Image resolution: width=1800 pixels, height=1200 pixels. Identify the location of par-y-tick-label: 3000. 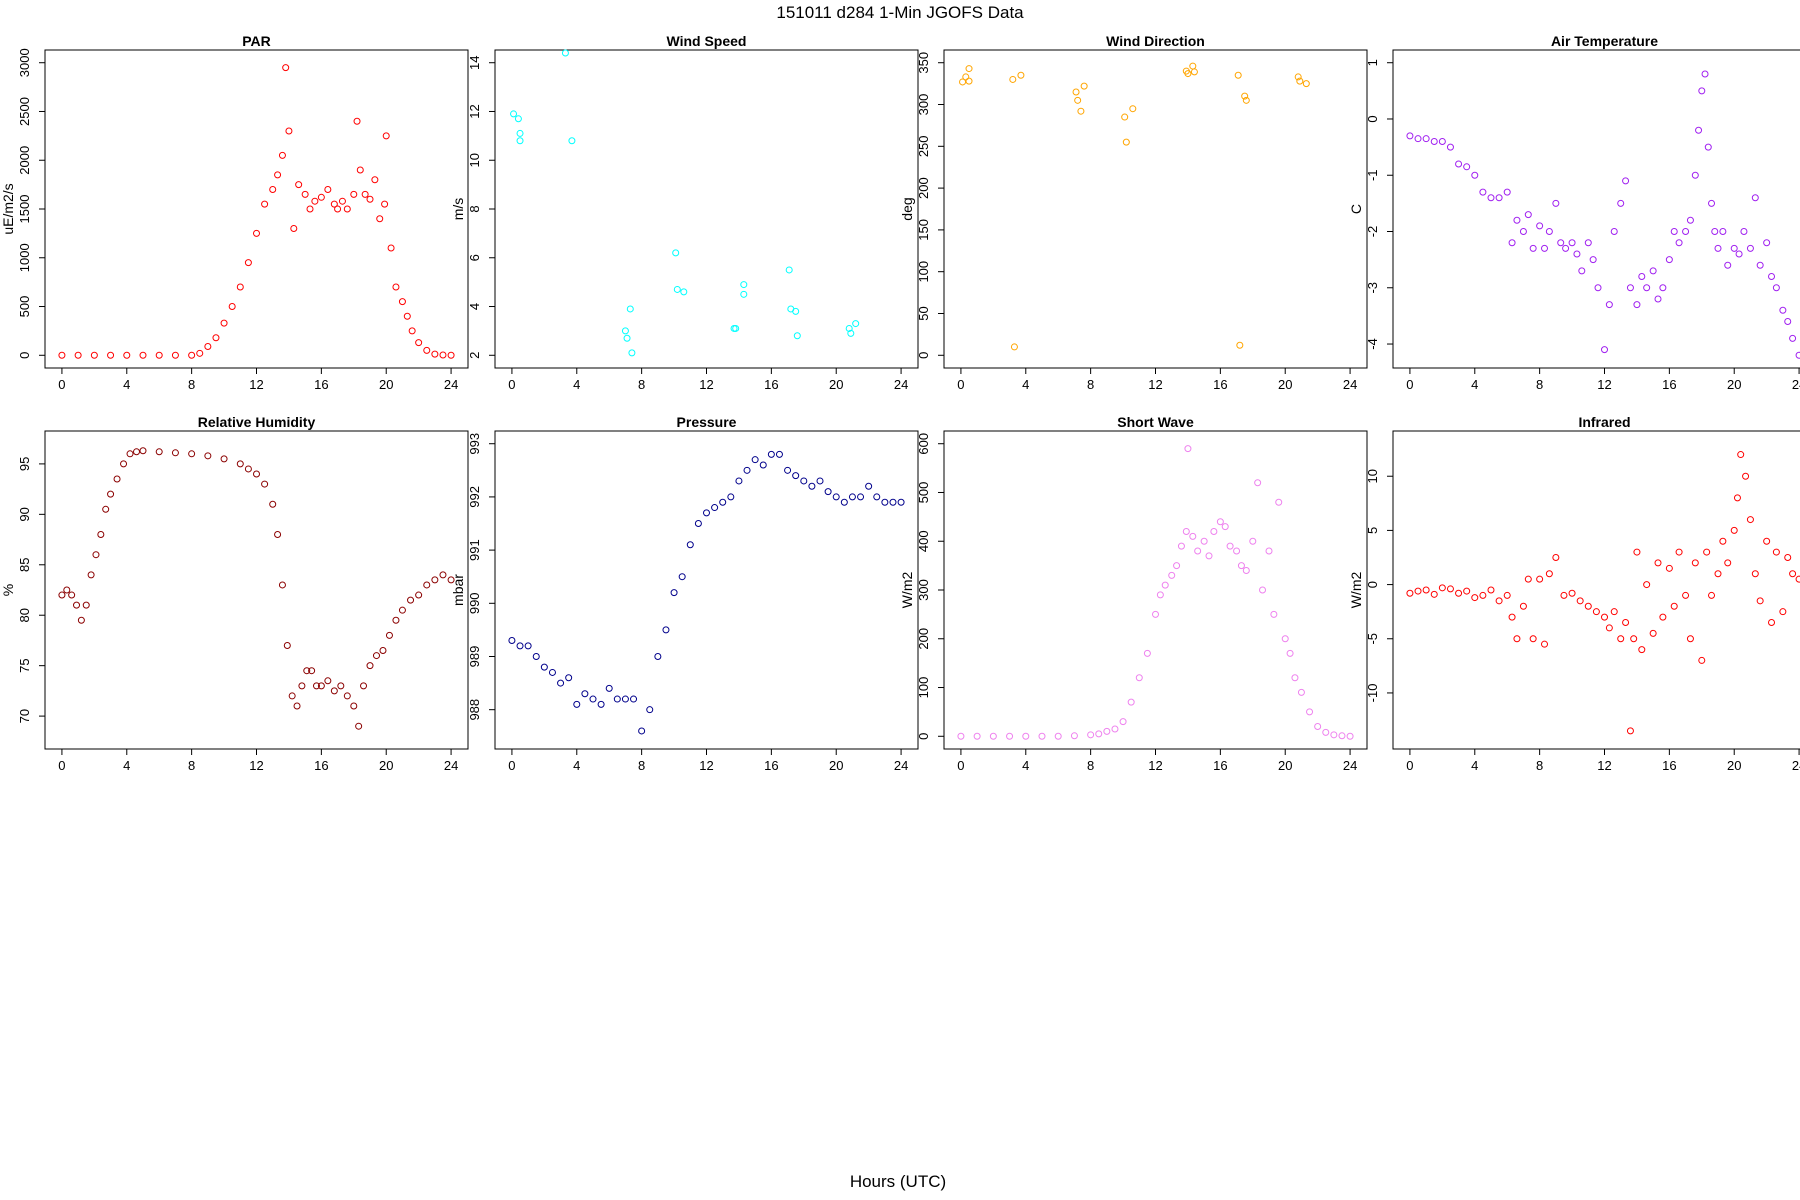
(24, 62).